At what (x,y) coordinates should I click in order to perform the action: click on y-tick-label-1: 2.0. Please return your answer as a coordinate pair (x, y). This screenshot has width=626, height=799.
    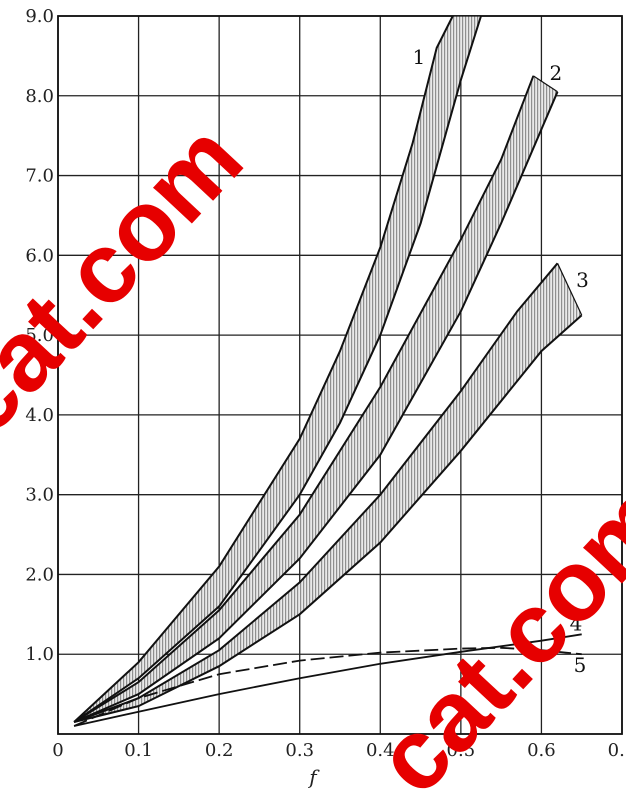
    Looking at the image, I should click on (39, 574).